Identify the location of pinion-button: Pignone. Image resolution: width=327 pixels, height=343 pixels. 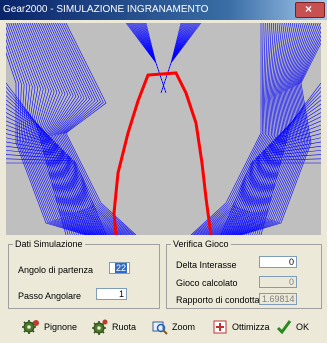
(49, 327).